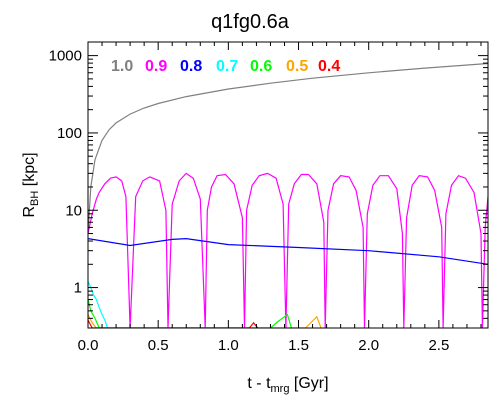  What do you see at coordinates (35, 198) in the screenshot?
I see `y-axis-label-sub: BH` at bounding box center [35, 198].